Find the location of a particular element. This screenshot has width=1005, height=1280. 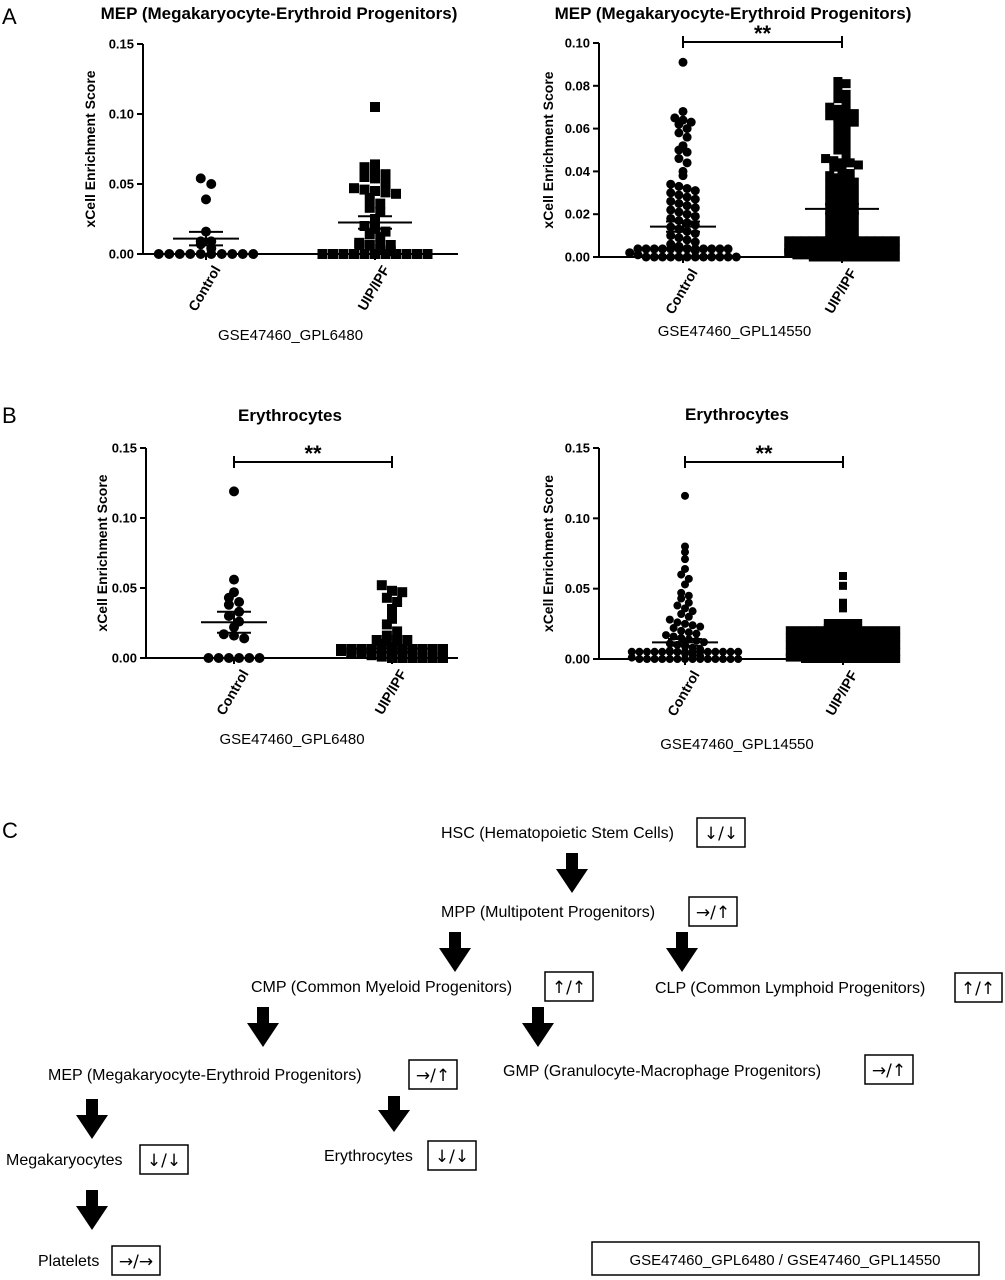

node-megakaryocytes-status: ↓/↓ is located at coordinates (164, 1161).